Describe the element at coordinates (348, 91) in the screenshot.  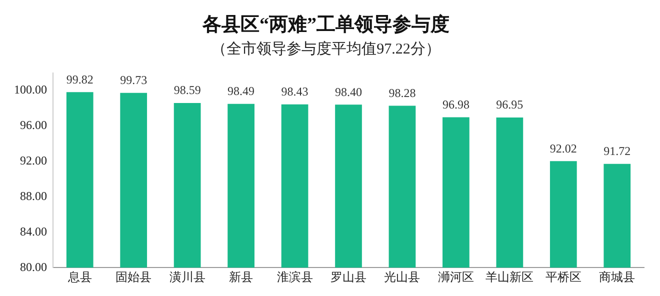
I see `data-label: 98.40` at that location.